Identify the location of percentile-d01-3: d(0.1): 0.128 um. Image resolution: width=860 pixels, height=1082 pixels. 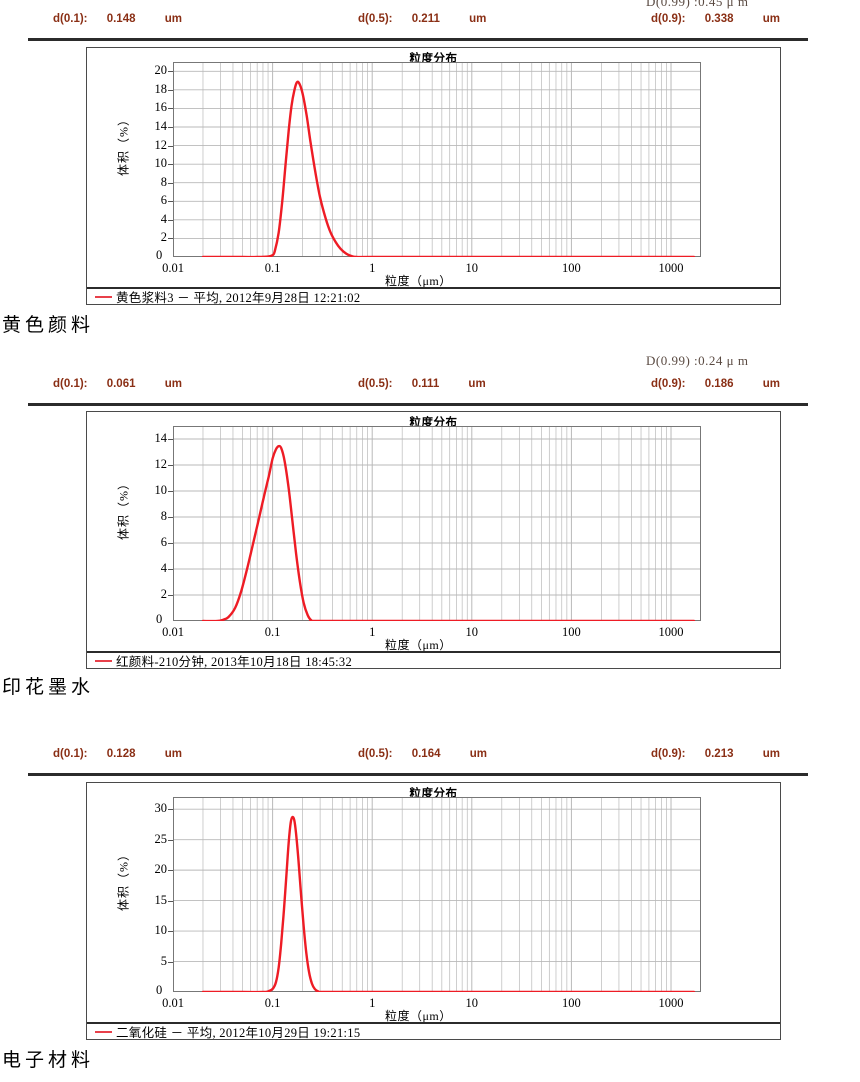
(117, 754).